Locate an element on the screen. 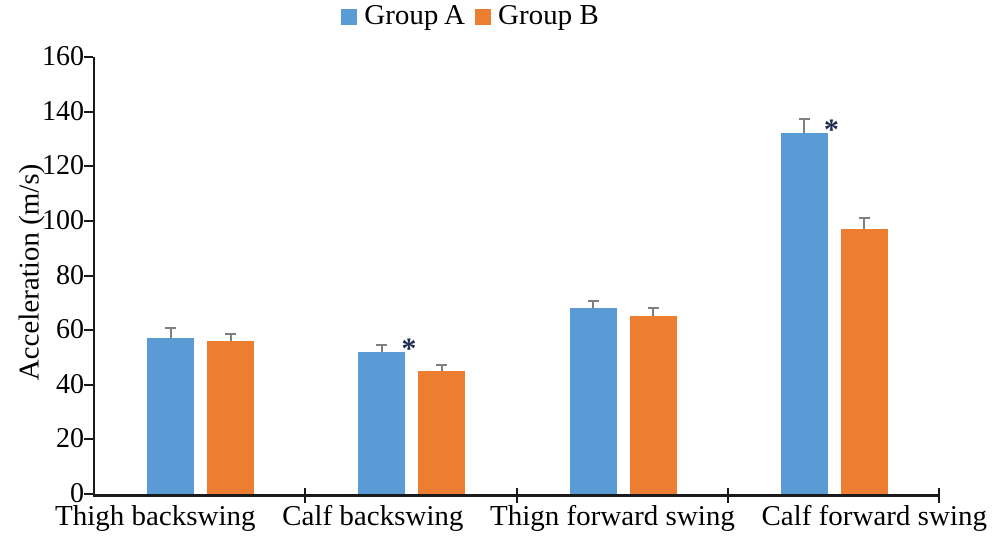 The width and height of the screenshot is (1000, 540). bar-group-b-thign-forward-swing is located at coordinates (653, 405).